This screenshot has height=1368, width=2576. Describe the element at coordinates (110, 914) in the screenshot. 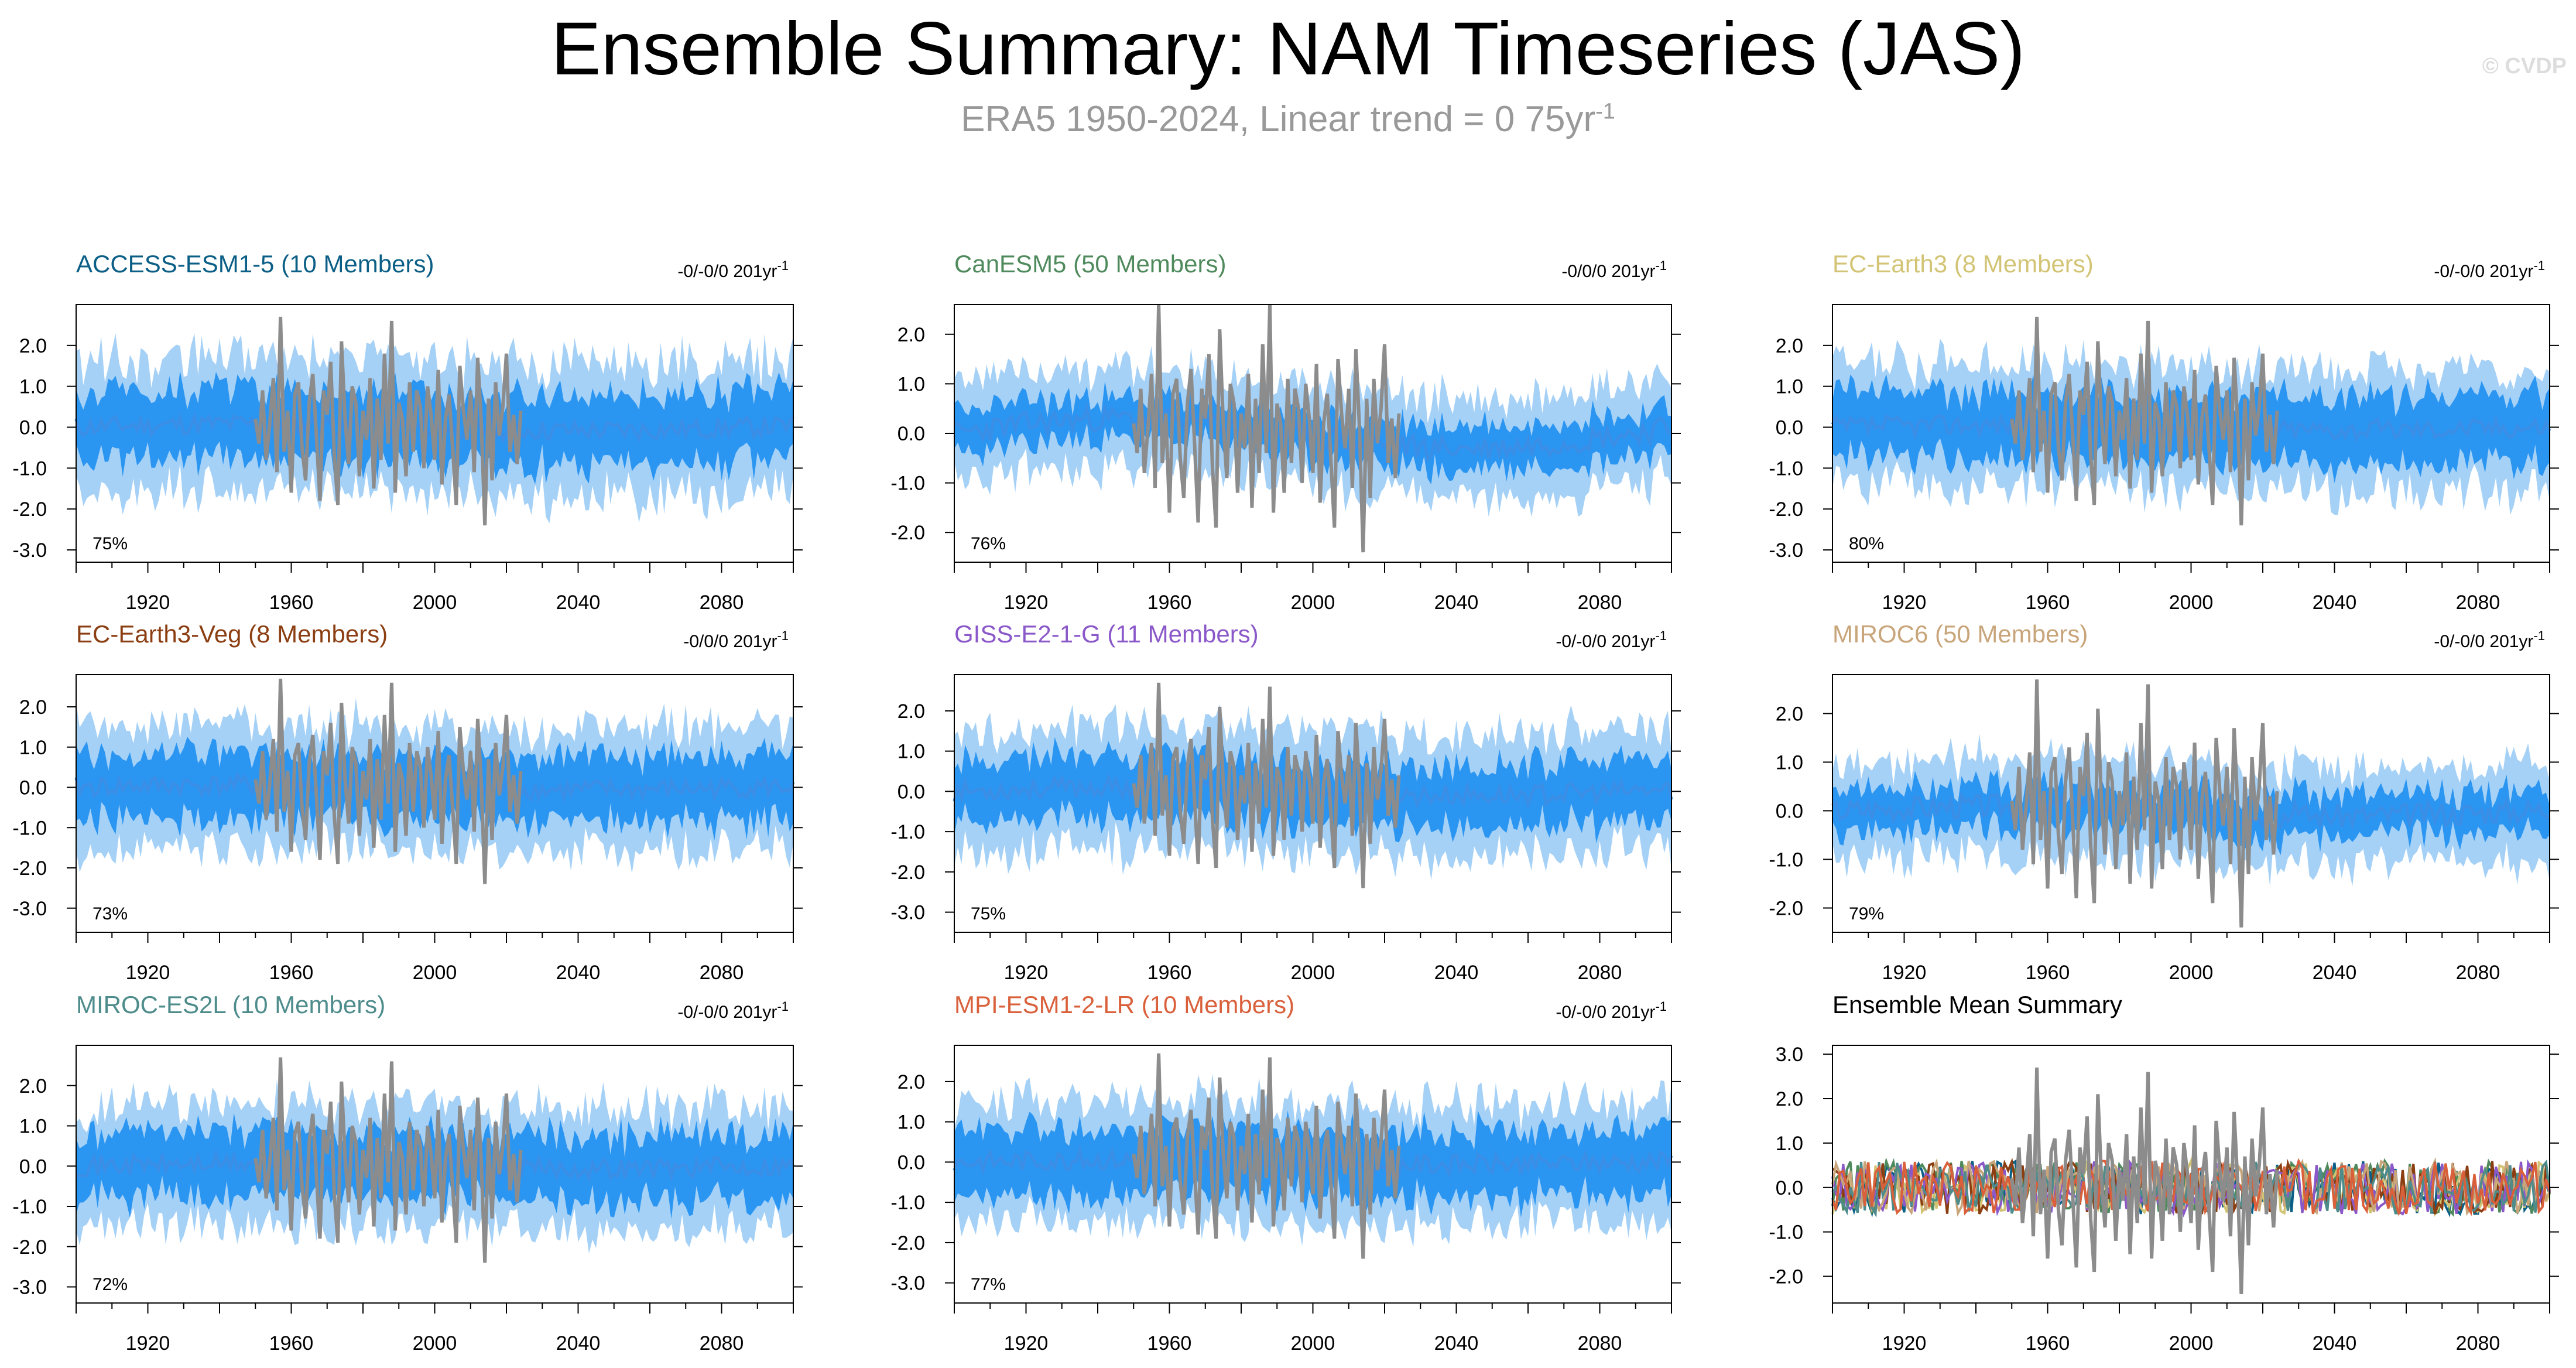

I see `panel-percent: 73%` at that location.